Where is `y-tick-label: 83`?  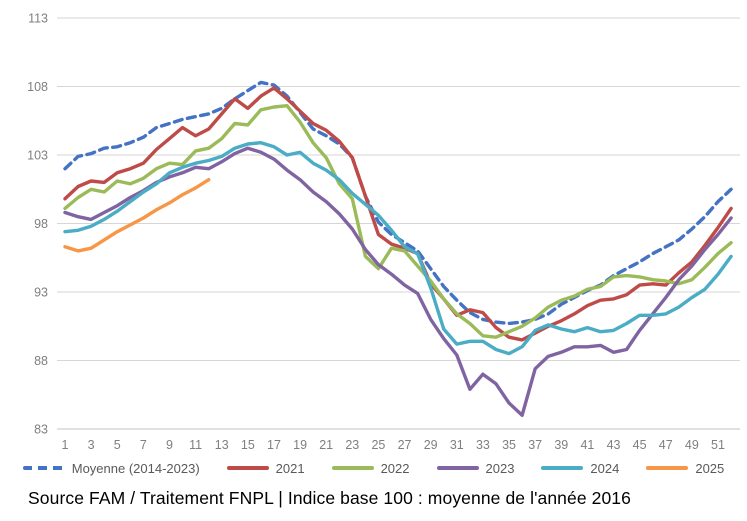
y-tick-label: 83 is located at coordinates (41, 430).